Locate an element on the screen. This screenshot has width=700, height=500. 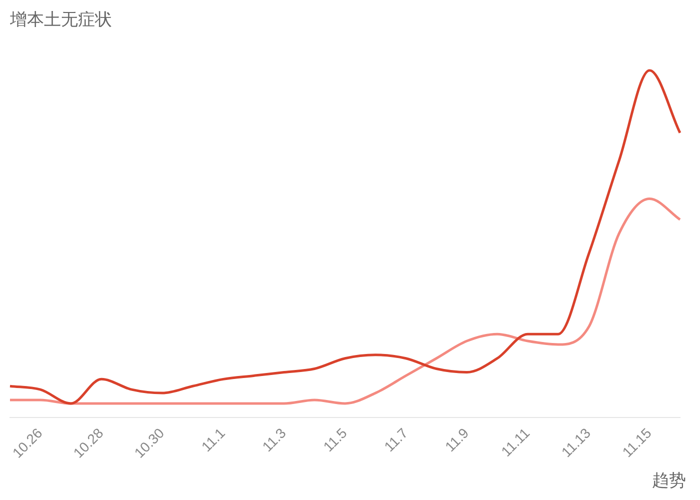
x-tick-label: 11.1 is located at coordinates (213, 439).